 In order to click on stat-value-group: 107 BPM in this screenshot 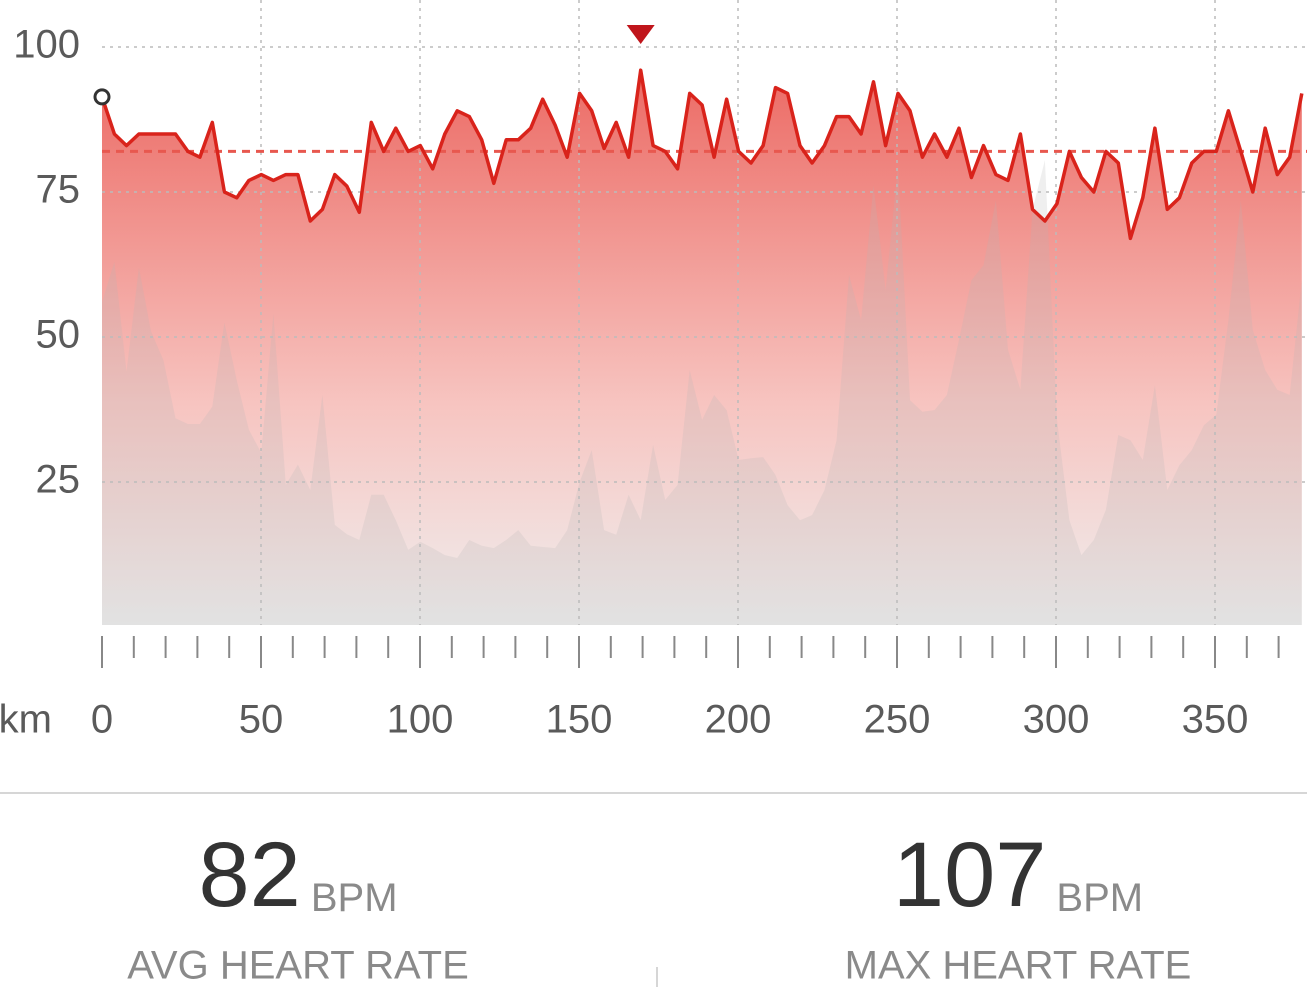, I will do `click(1018, 875)`.